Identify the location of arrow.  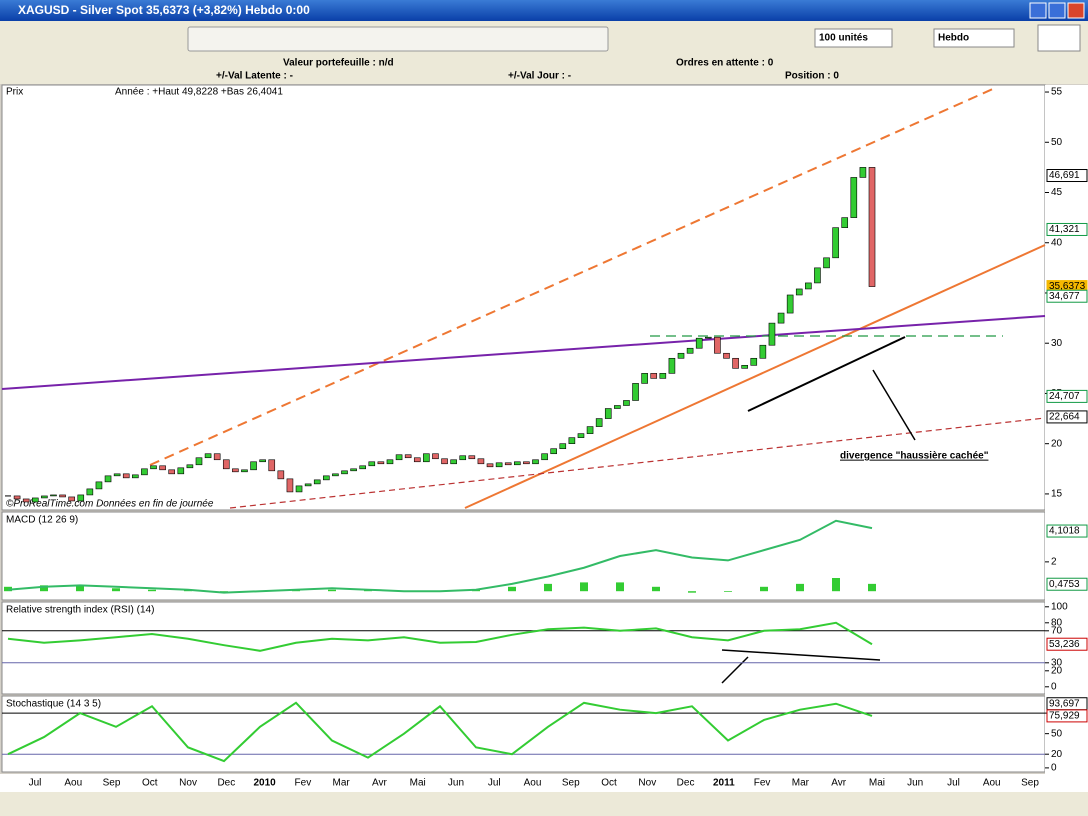
(735, 670).